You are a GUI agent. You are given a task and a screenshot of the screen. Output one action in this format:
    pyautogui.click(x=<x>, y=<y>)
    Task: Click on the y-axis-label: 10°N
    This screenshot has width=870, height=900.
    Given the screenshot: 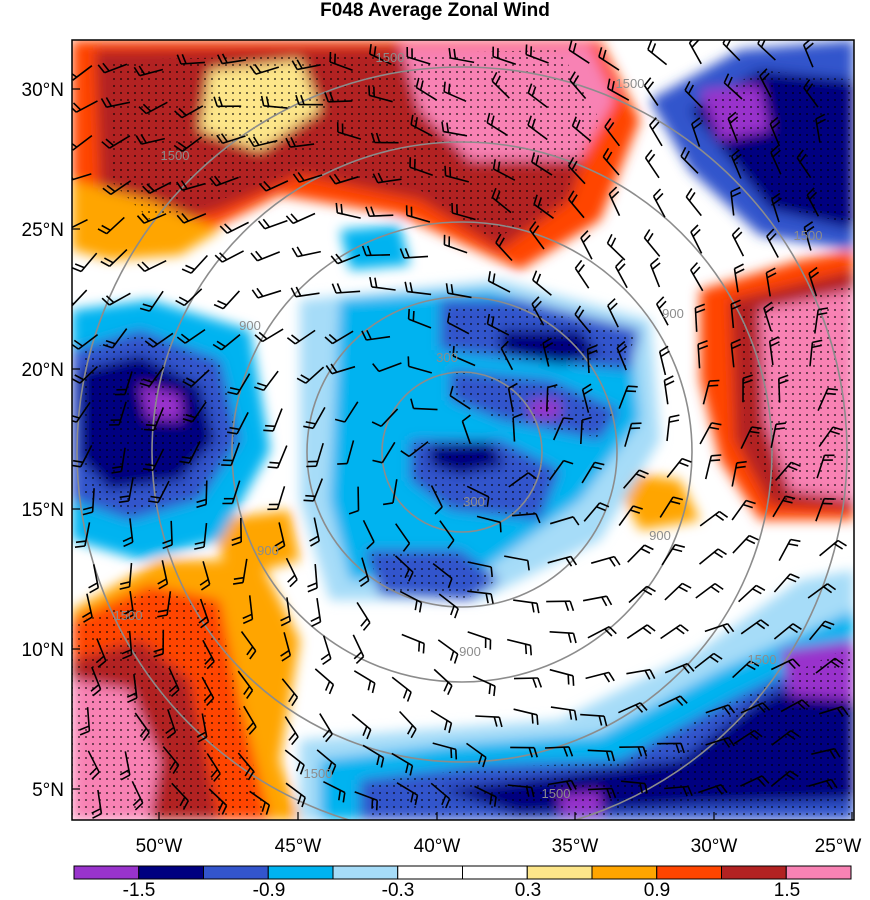 What is the action you would take?
    pyautogui.click(x=43, y=650)
    